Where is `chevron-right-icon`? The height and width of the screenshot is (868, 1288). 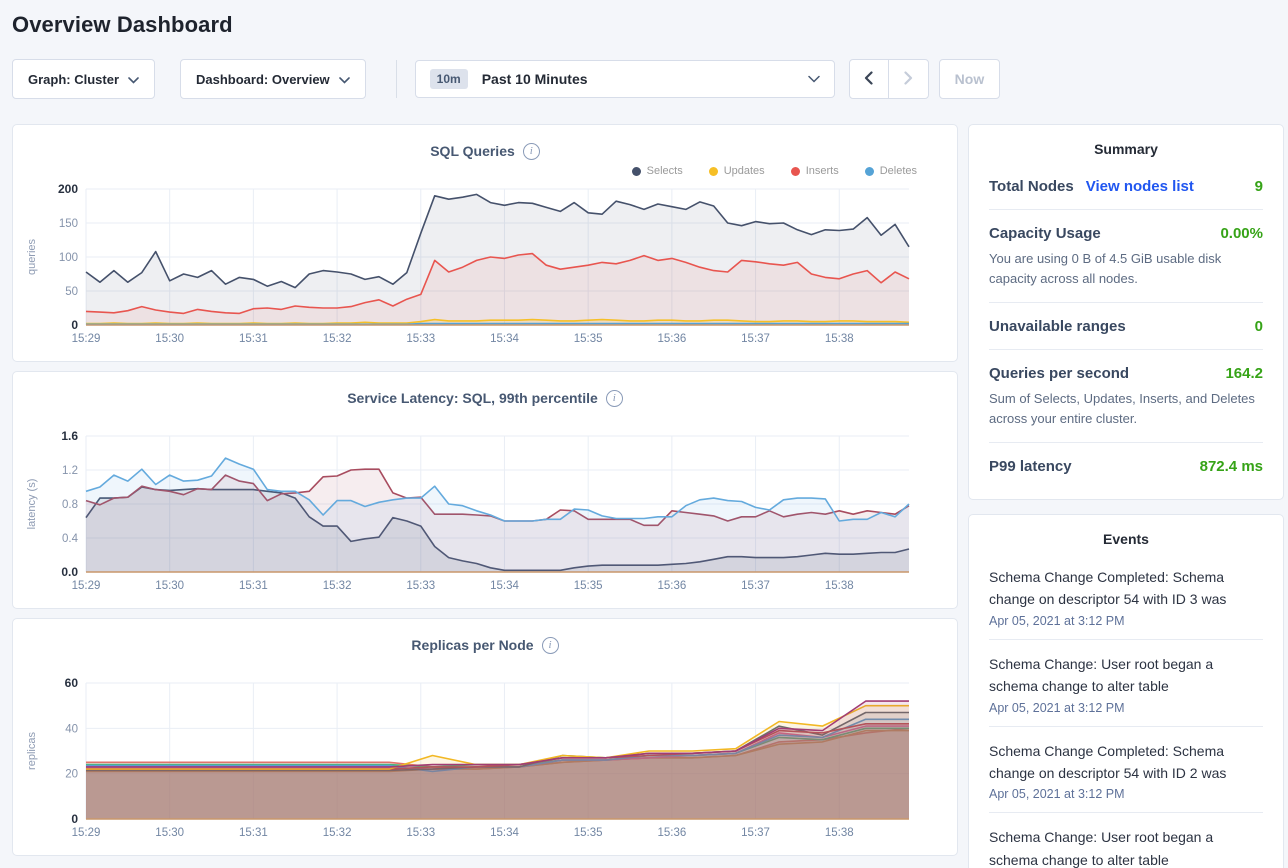
chevron-right-icon is located at coordinates (908, 79).